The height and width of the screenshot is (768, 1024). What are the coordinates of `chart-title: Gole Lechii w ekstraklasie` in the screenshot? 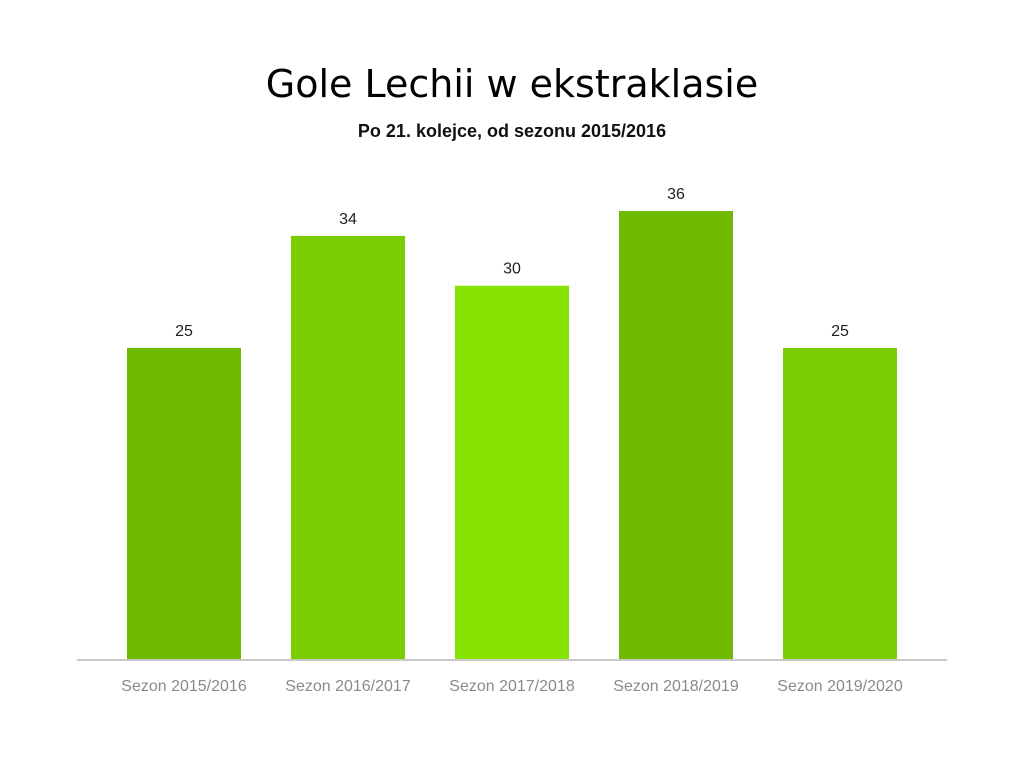 It's located at (512, 84).